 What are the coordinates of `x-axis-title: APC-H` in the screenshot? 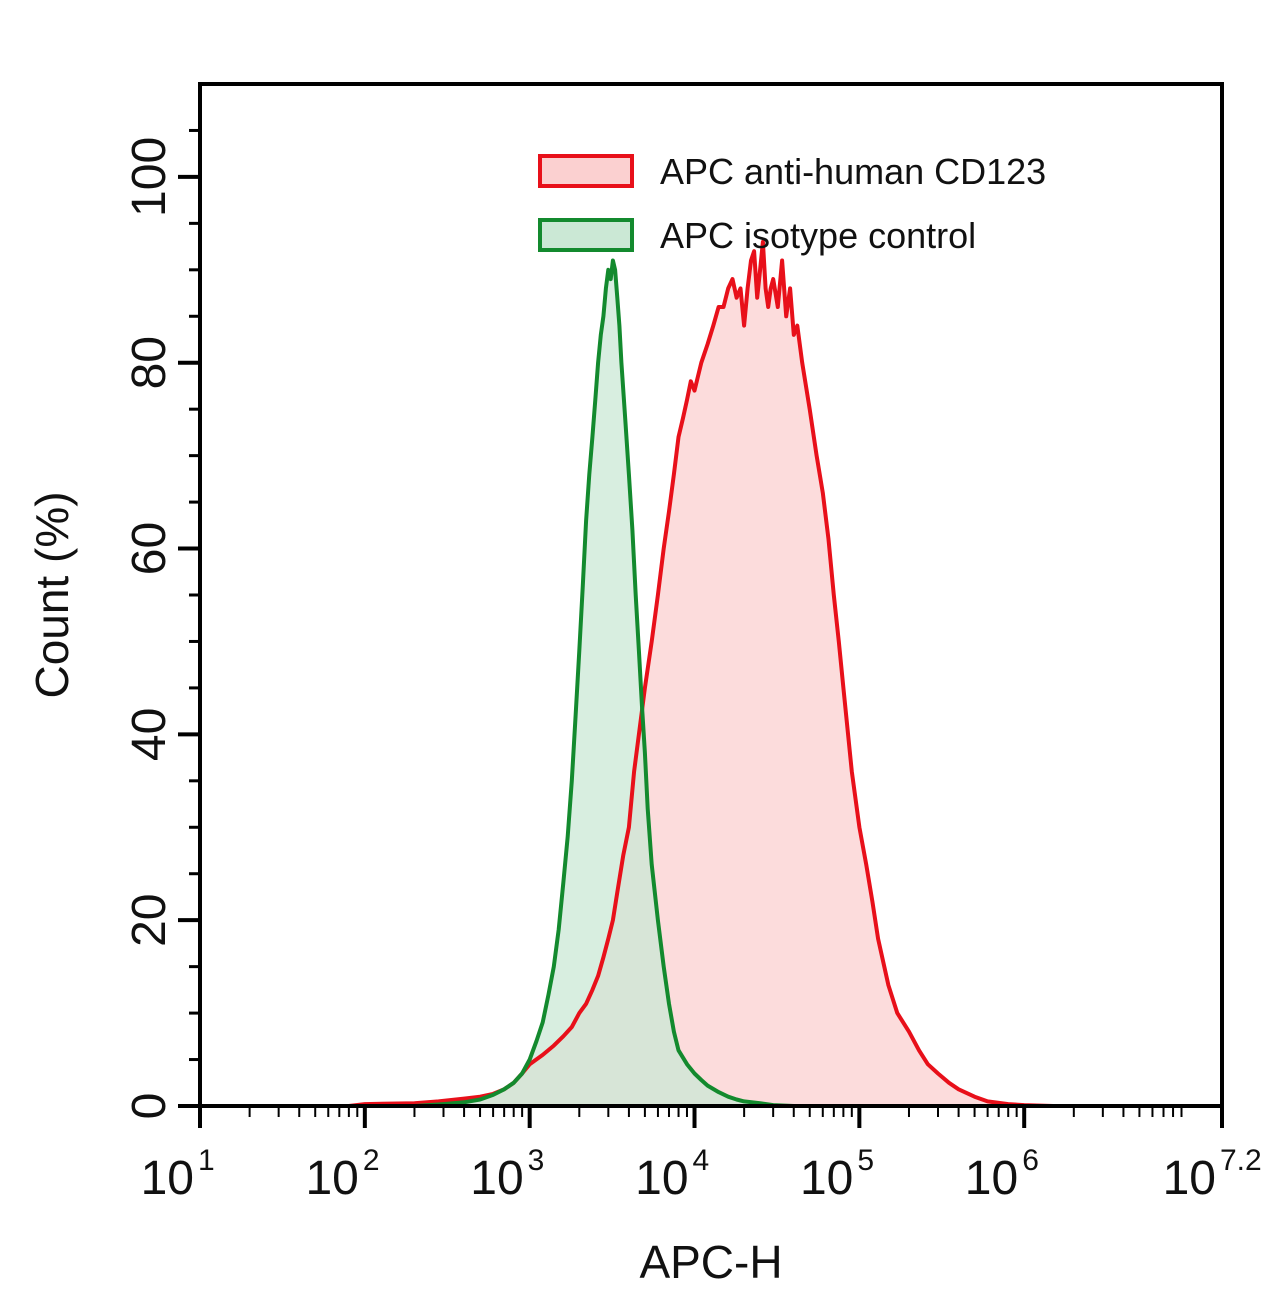 It's located at (710, 1262).